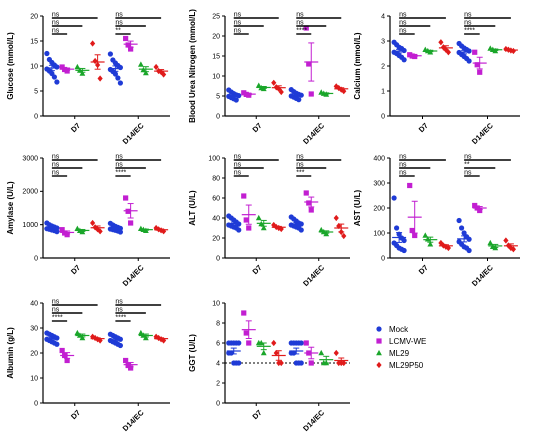  What do you see at coordinates (216, 56) in the screenshot?
I see `y-tick-label: 15` at bounding box center [216, 56].